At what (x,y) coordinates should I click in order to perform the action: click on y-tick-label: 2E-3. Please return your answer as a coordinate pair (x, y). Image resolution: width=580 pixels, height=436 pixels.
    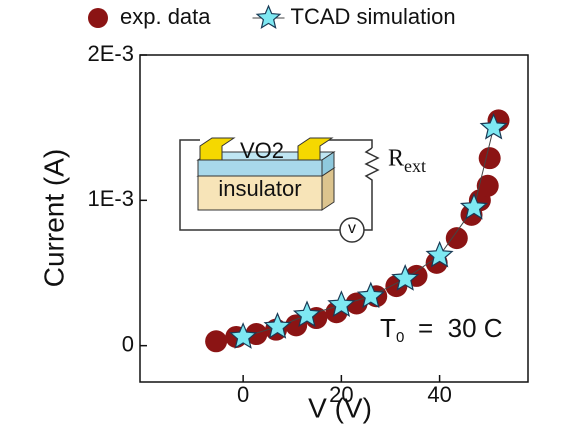
    Looking at the image, I should click on (111, 53).